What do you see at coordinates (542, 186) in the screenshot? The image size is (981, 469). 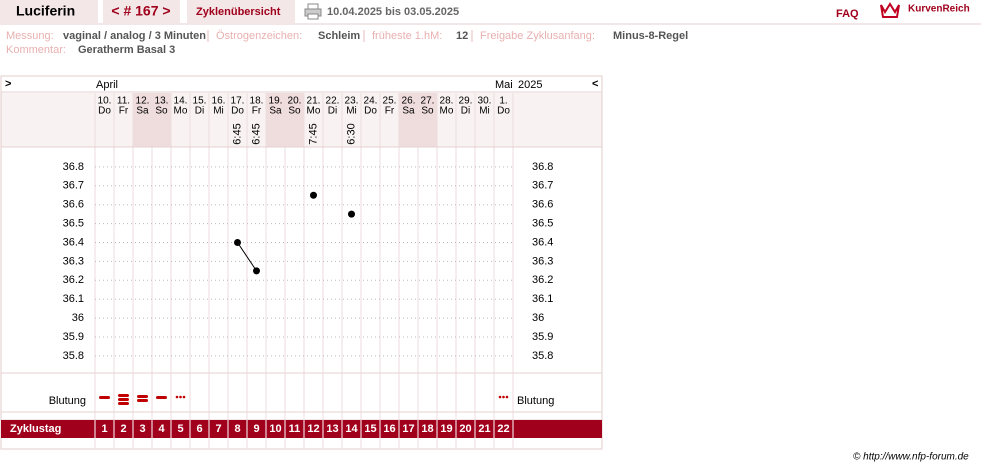 I see `y-tick-label-right: 36.7` at bounding box center [542, 186].